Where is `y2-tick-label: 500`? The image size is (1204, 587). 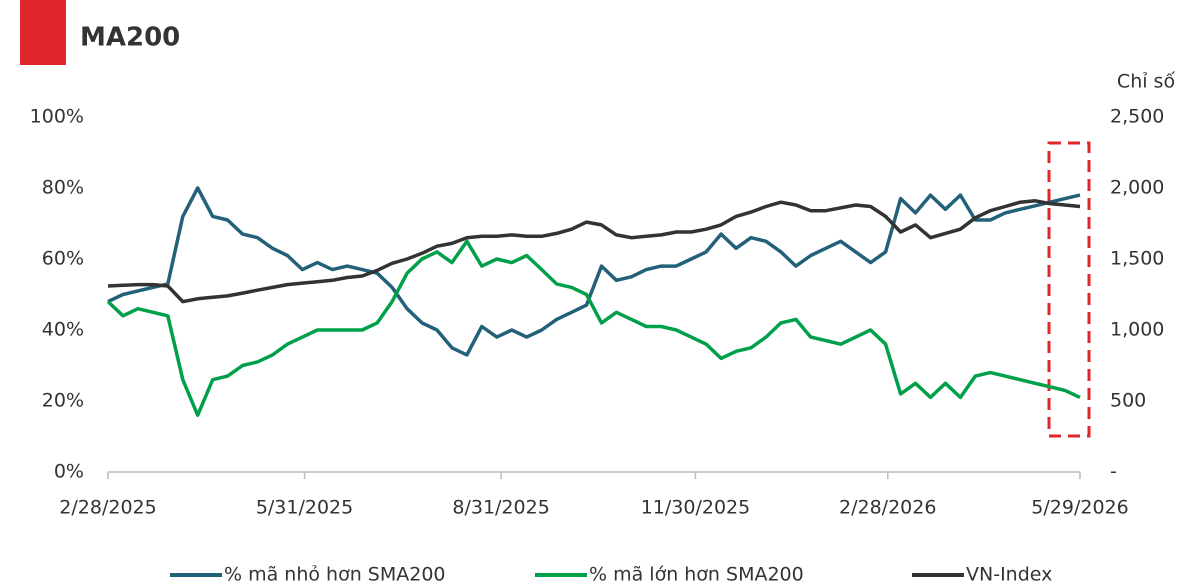 y2-tick-label: 500 is located at coordinates (1128, 401).